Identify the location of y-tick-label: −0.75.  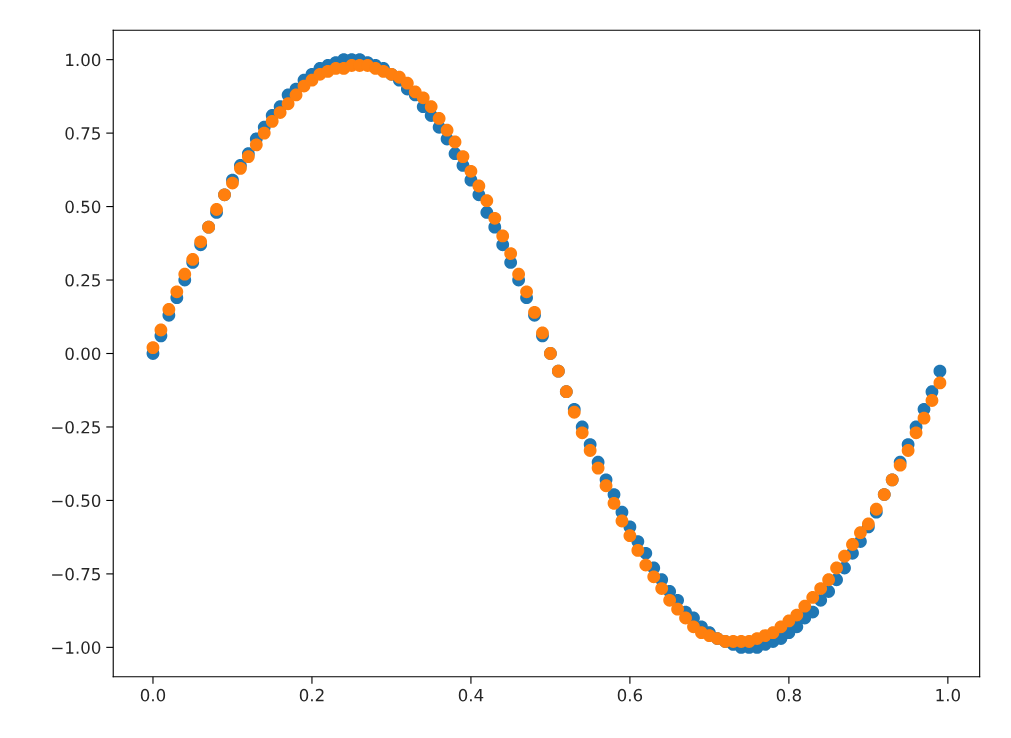
(76, 574).